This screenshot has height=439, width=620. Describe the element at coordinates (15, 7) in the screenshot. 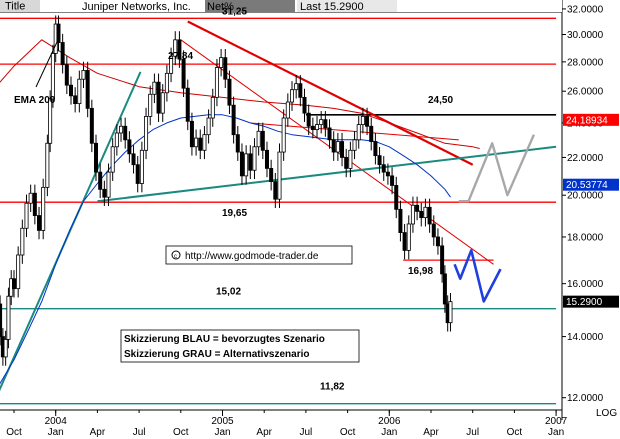

I see `title-field-label: Title` at that location.